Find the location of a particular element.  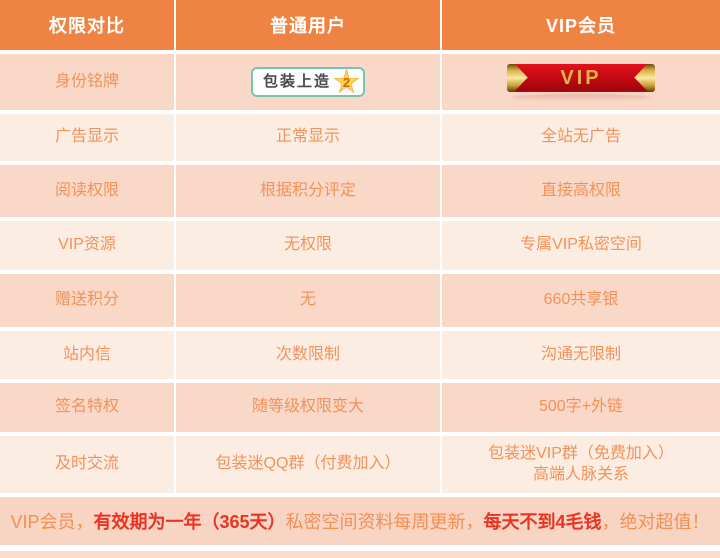

feature-label: 签名特权 is located at coordinates (87, 407).